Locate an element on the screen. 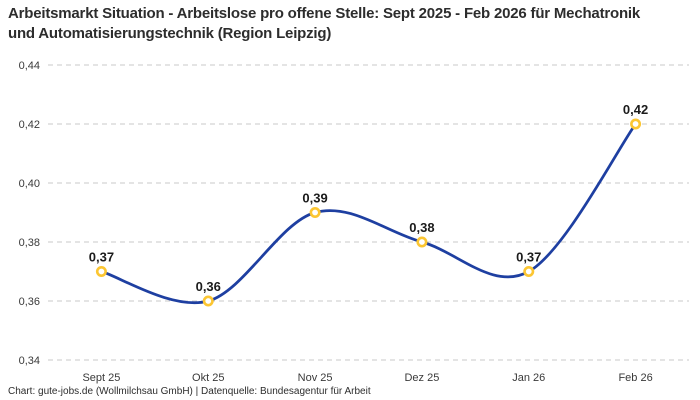 The height and width of the screenshot is (400, 700). y-axis-tick-labels: 0,34 0,36 0,38 0,40 0,42 0,44 is located at coordinates (29, 213).